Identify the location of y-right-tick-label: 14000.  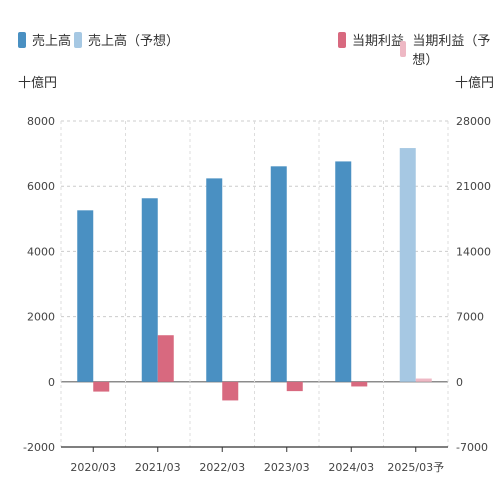
(473, 251).